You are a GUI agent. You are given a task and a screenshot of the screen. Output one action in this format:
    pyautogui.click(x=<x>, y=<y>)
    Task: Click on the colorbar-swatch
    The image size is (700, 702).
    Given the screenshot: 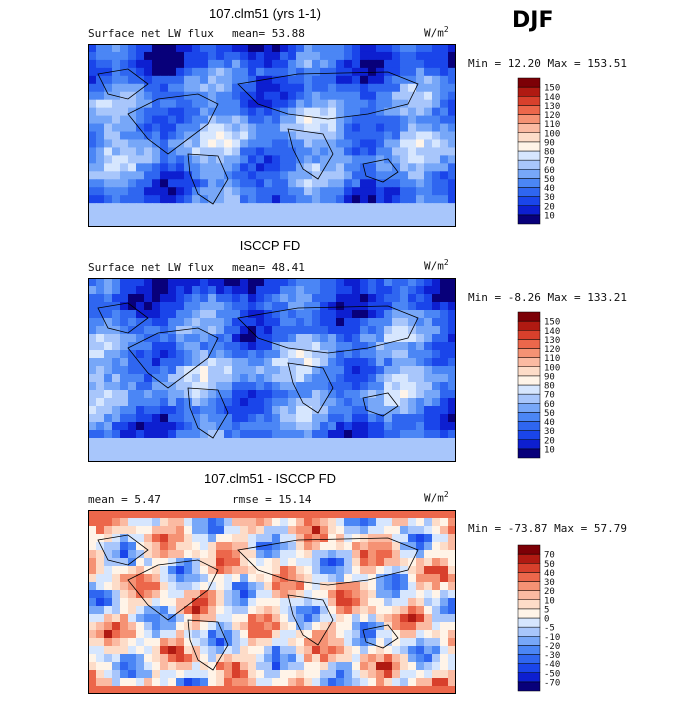 What is the action you would take?
    pyautogui.click(x=529, y=677)
    